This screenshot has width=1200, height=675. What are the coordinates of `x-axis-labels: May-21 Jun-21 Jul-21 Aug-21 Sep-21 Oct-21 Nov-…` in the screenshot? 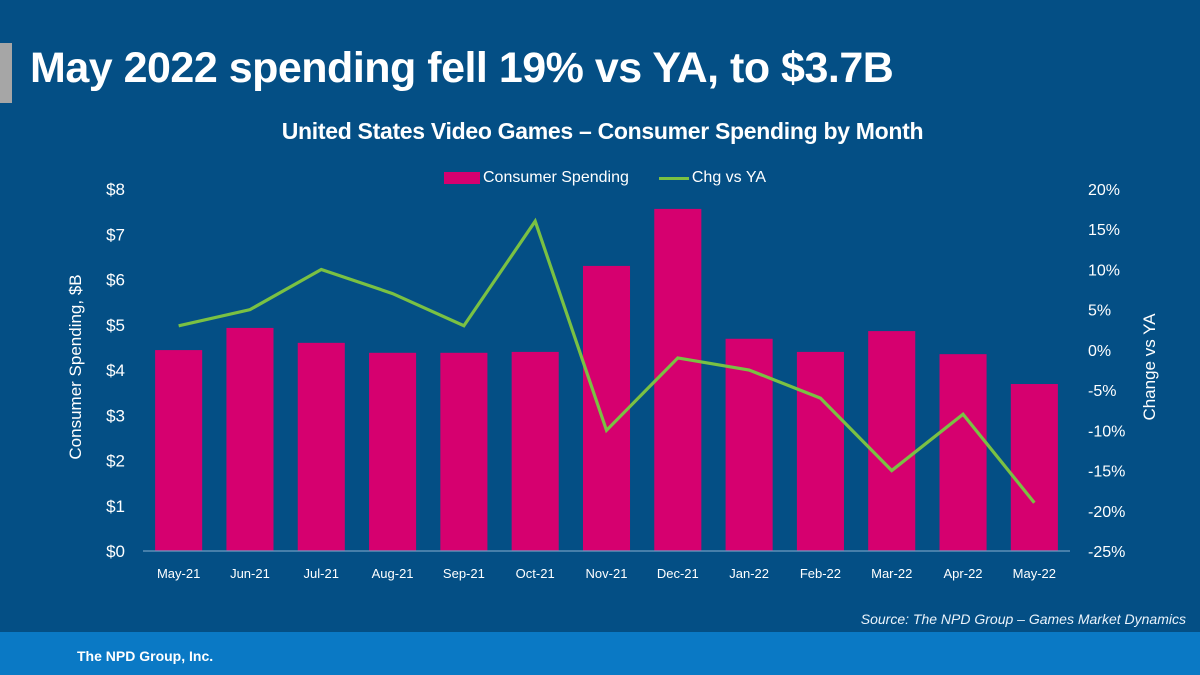 It's located at (606, 573).